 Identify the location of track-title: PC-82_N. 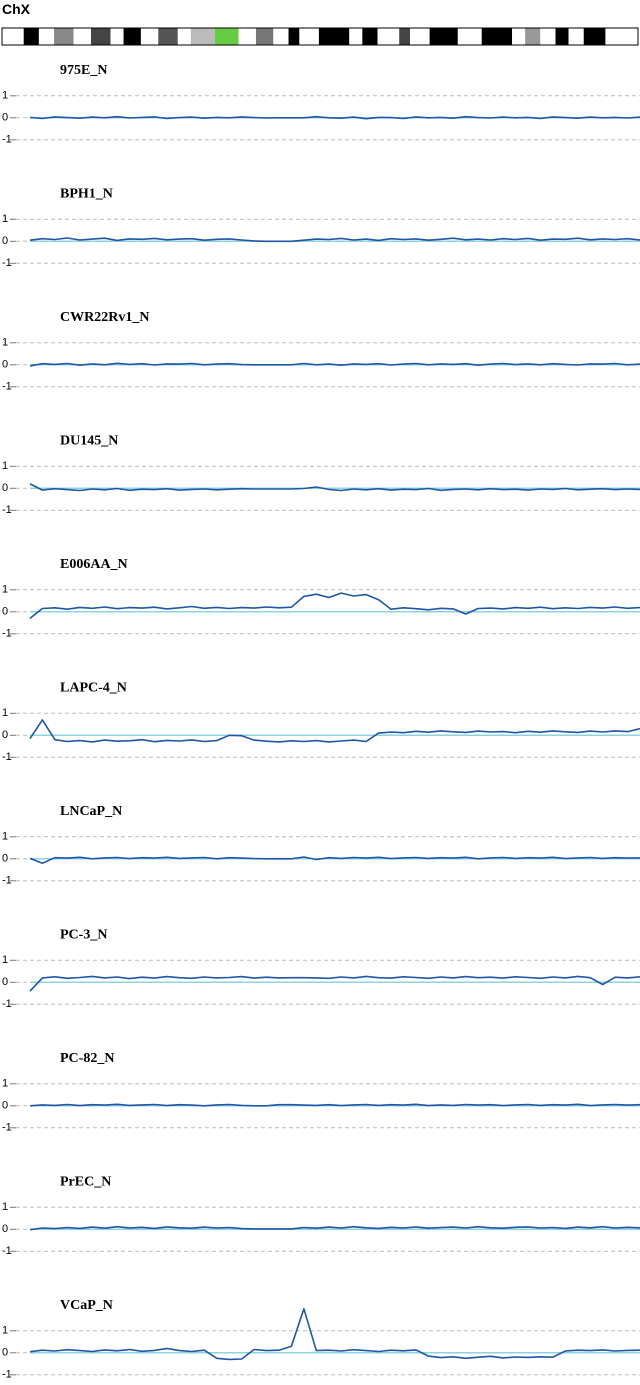
(87, 1058).